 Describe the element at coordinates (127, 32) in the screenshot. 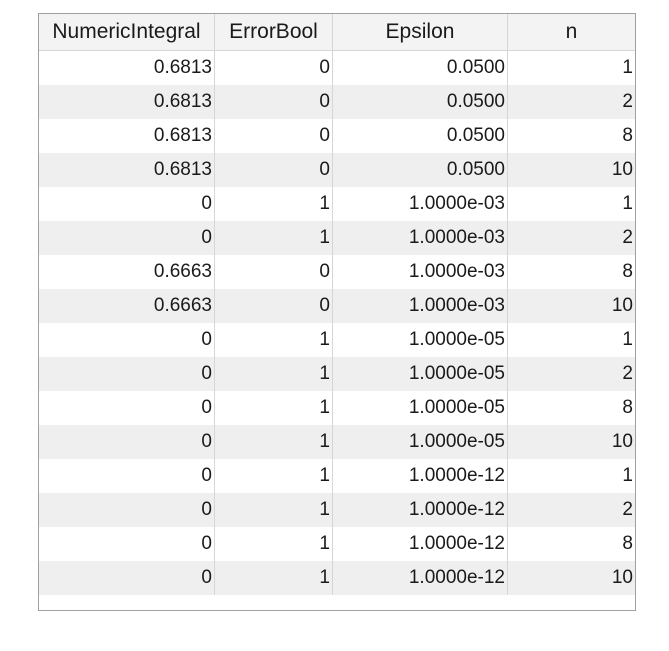

I see `column-header-numericintegral: NumericIntegral` at that location.